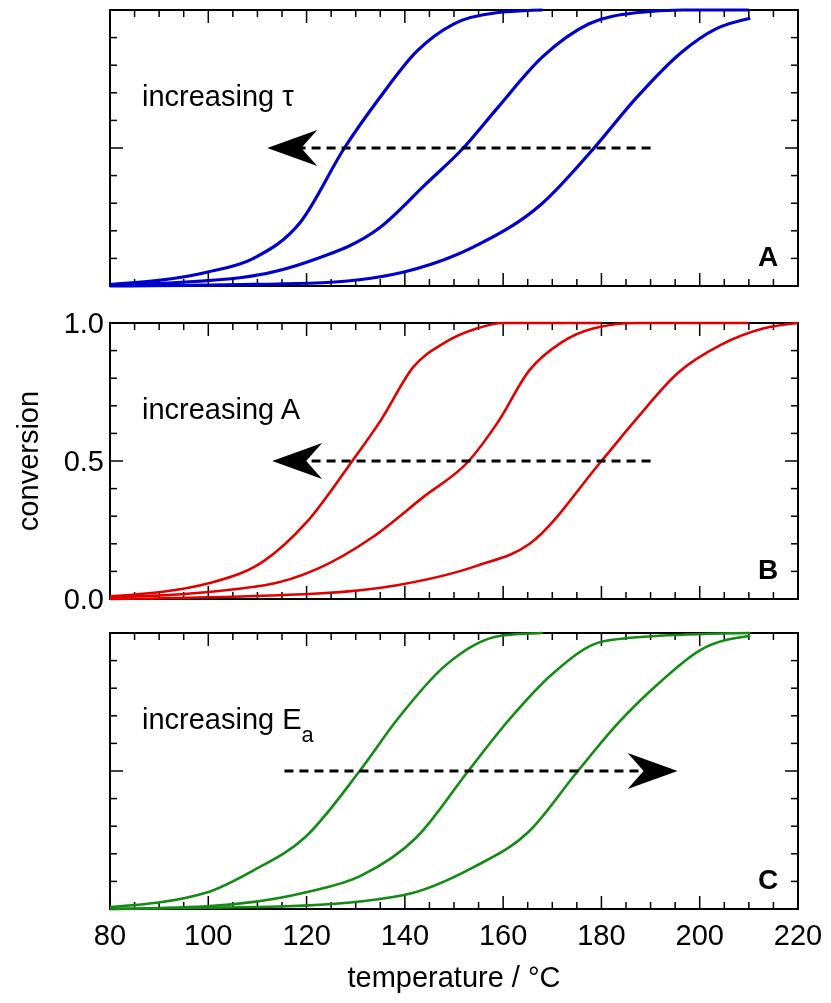  I want to click on x-tick-label: 160, so click(503, 935).